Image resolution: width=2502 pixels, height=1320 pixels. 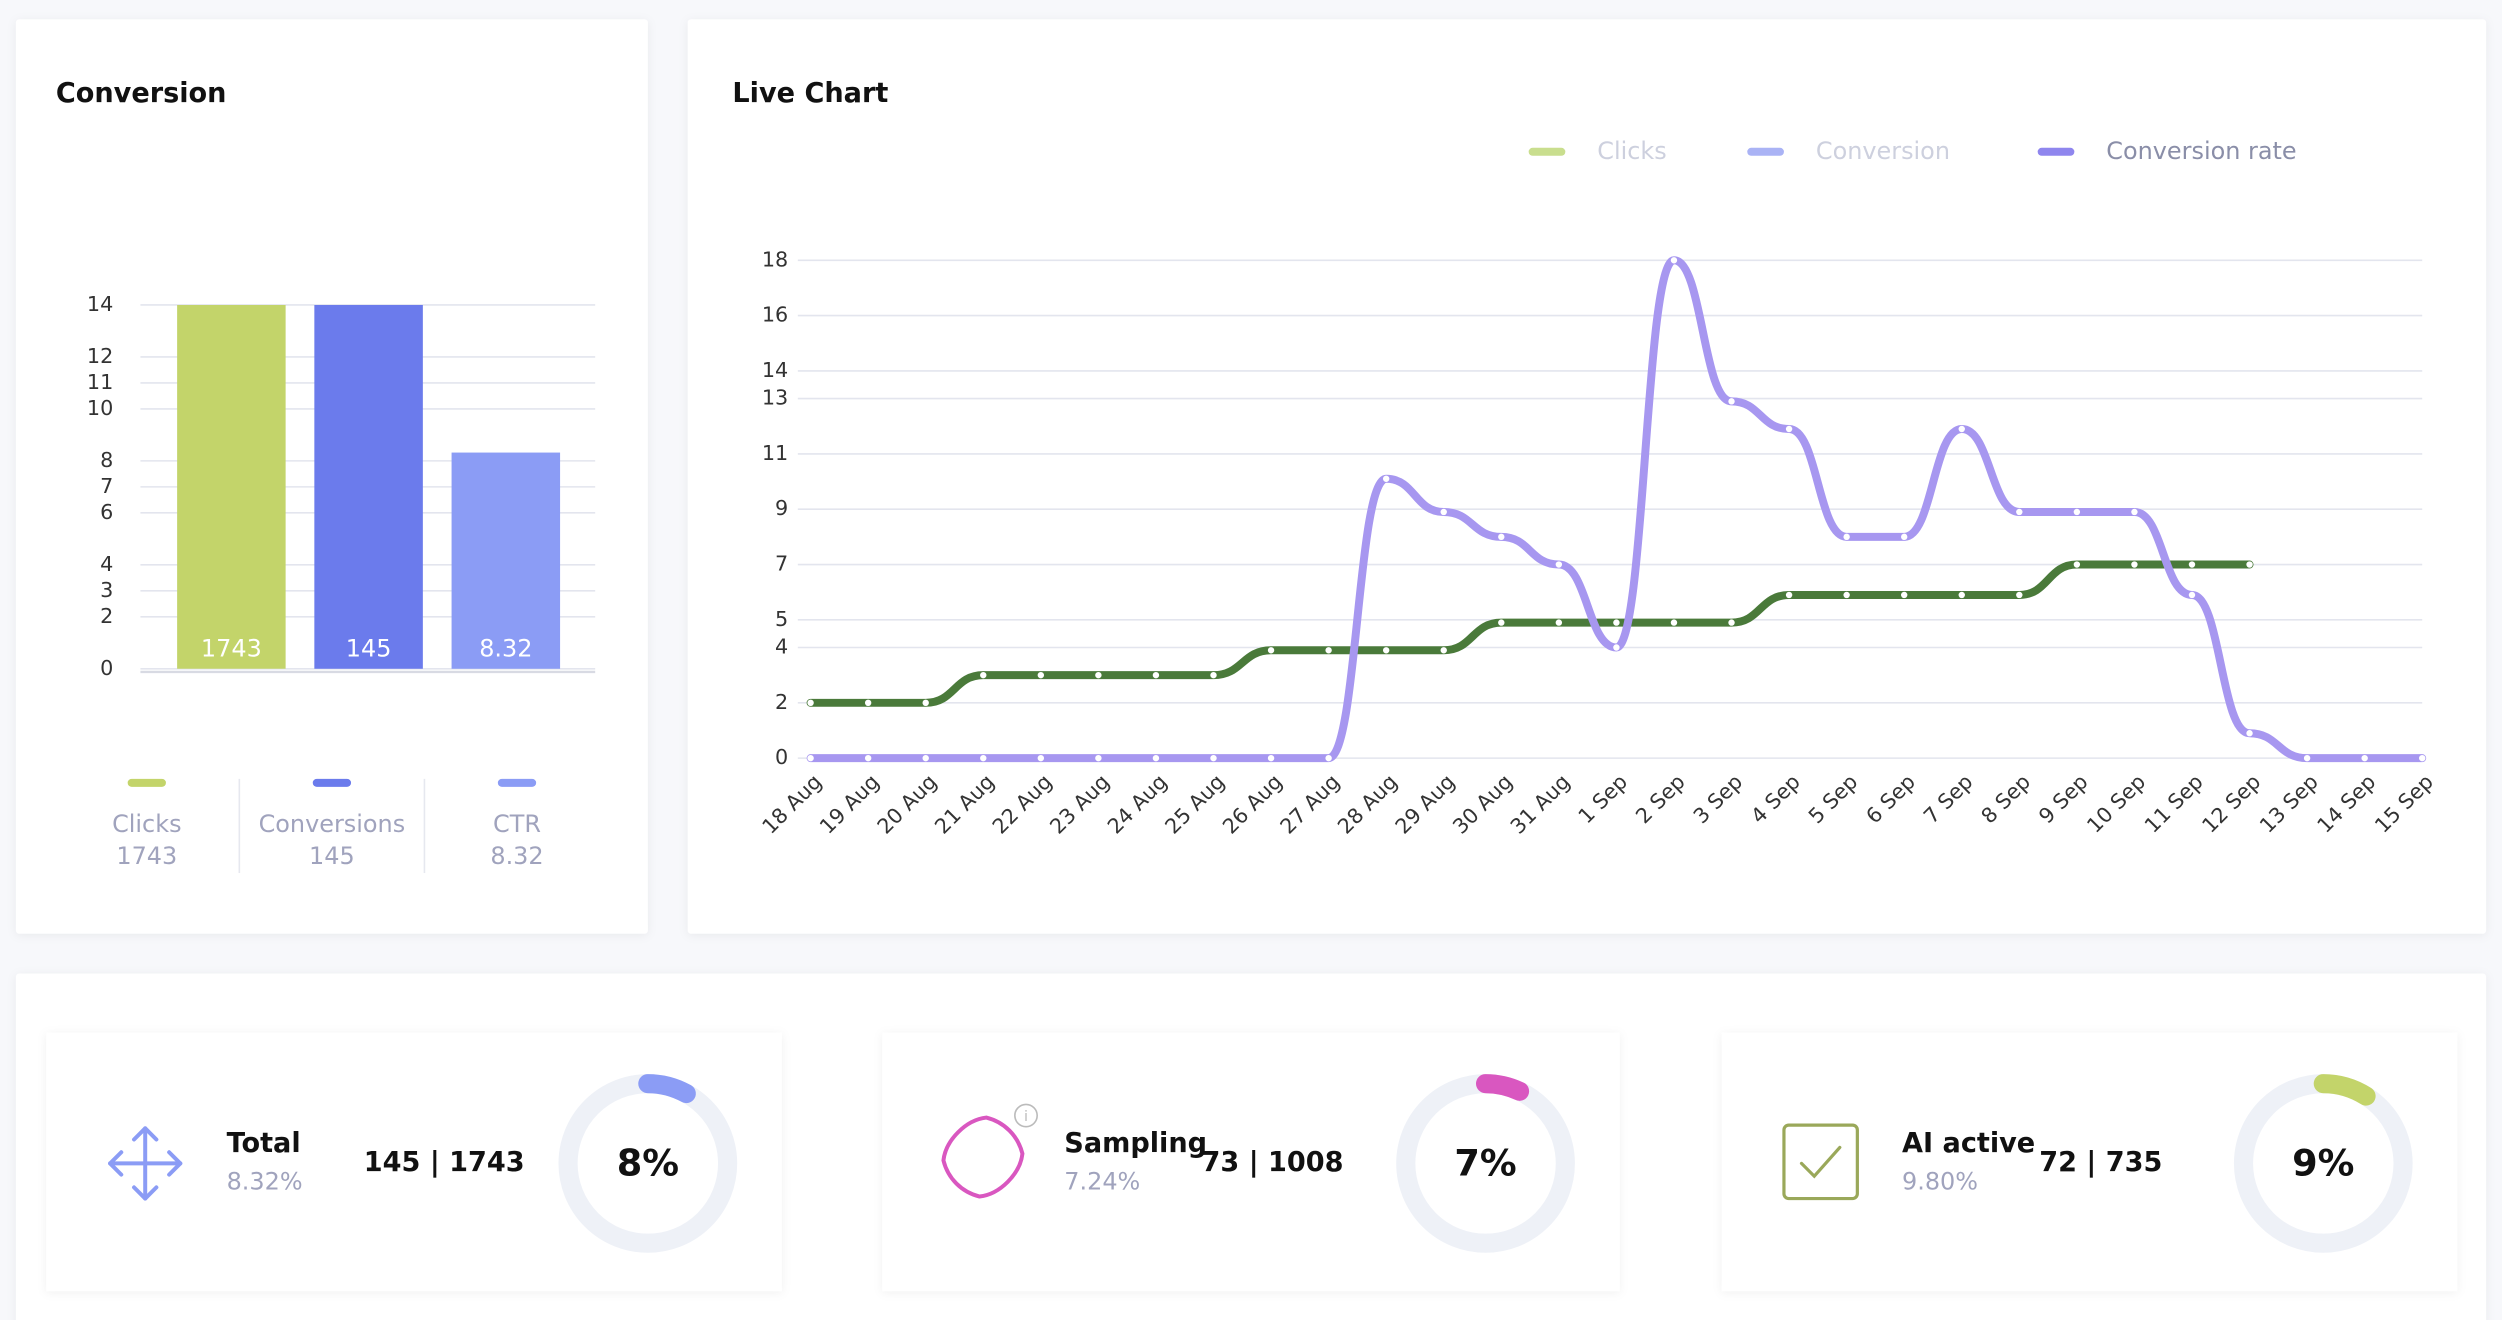 I want to click on legend-label: Conversions, so click(x=332, y=824).